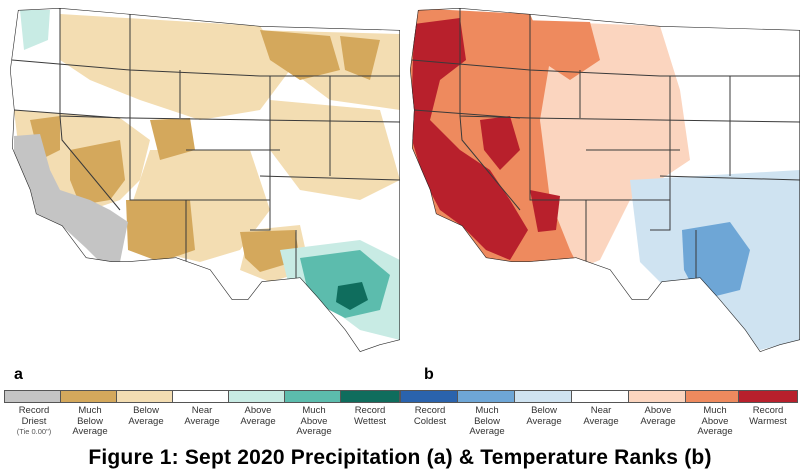 Image resolution: width=800 pixels, height=475 pixels. I want to click on panel-label-b: b, so click(429, 374).